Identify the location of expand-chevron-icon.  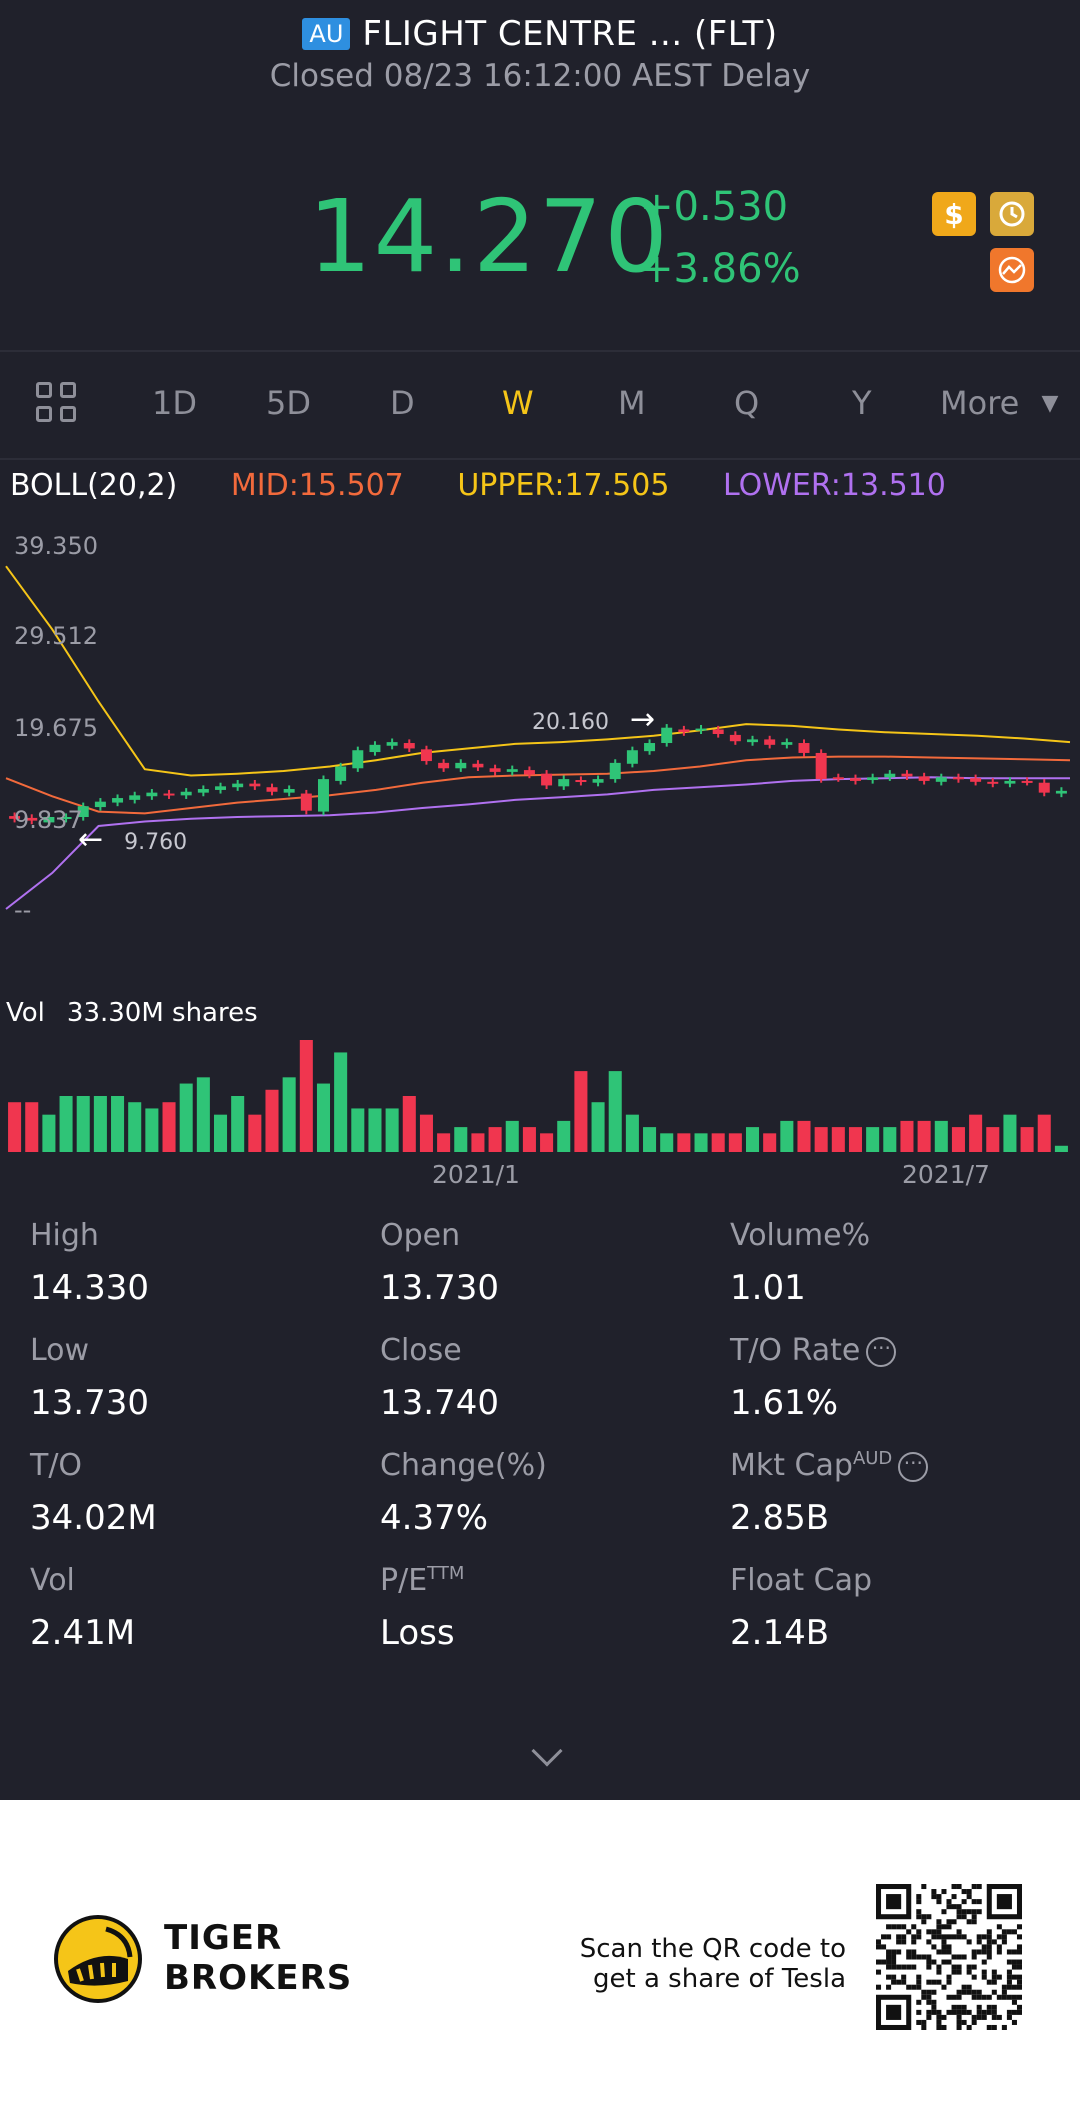
(547, 1751).